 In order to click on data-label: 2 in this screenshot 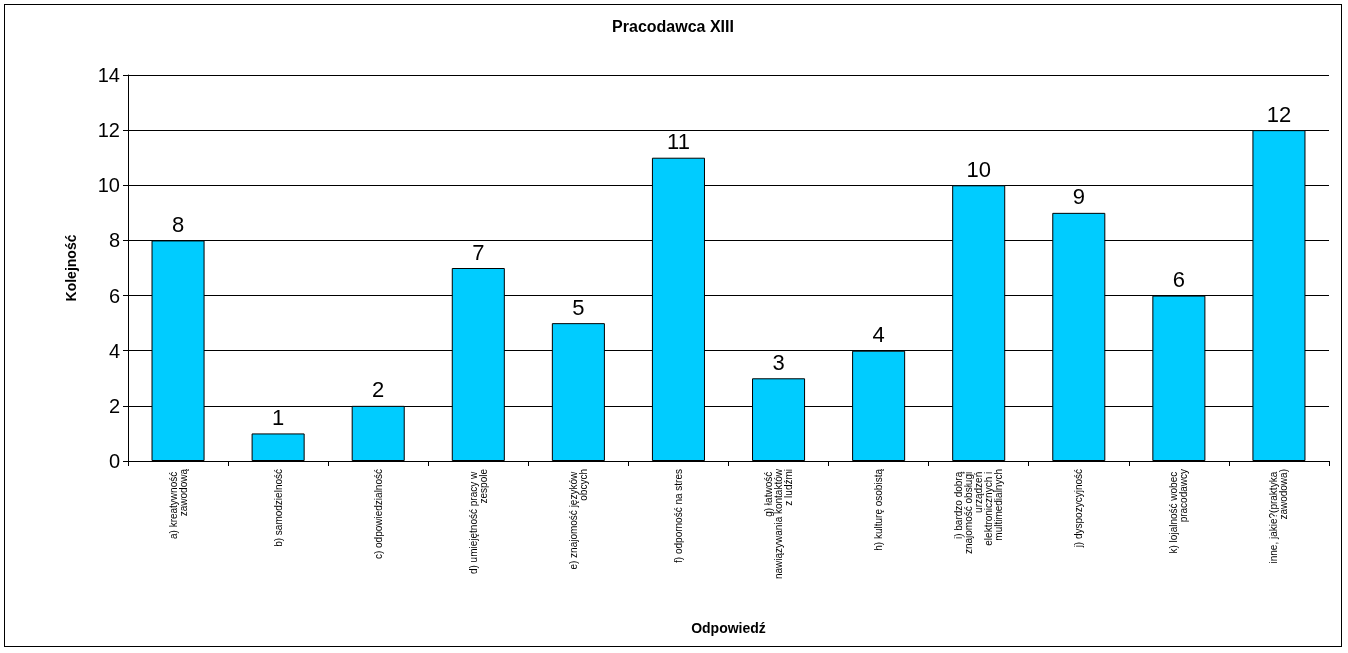, I will do `click(378, 390)`.